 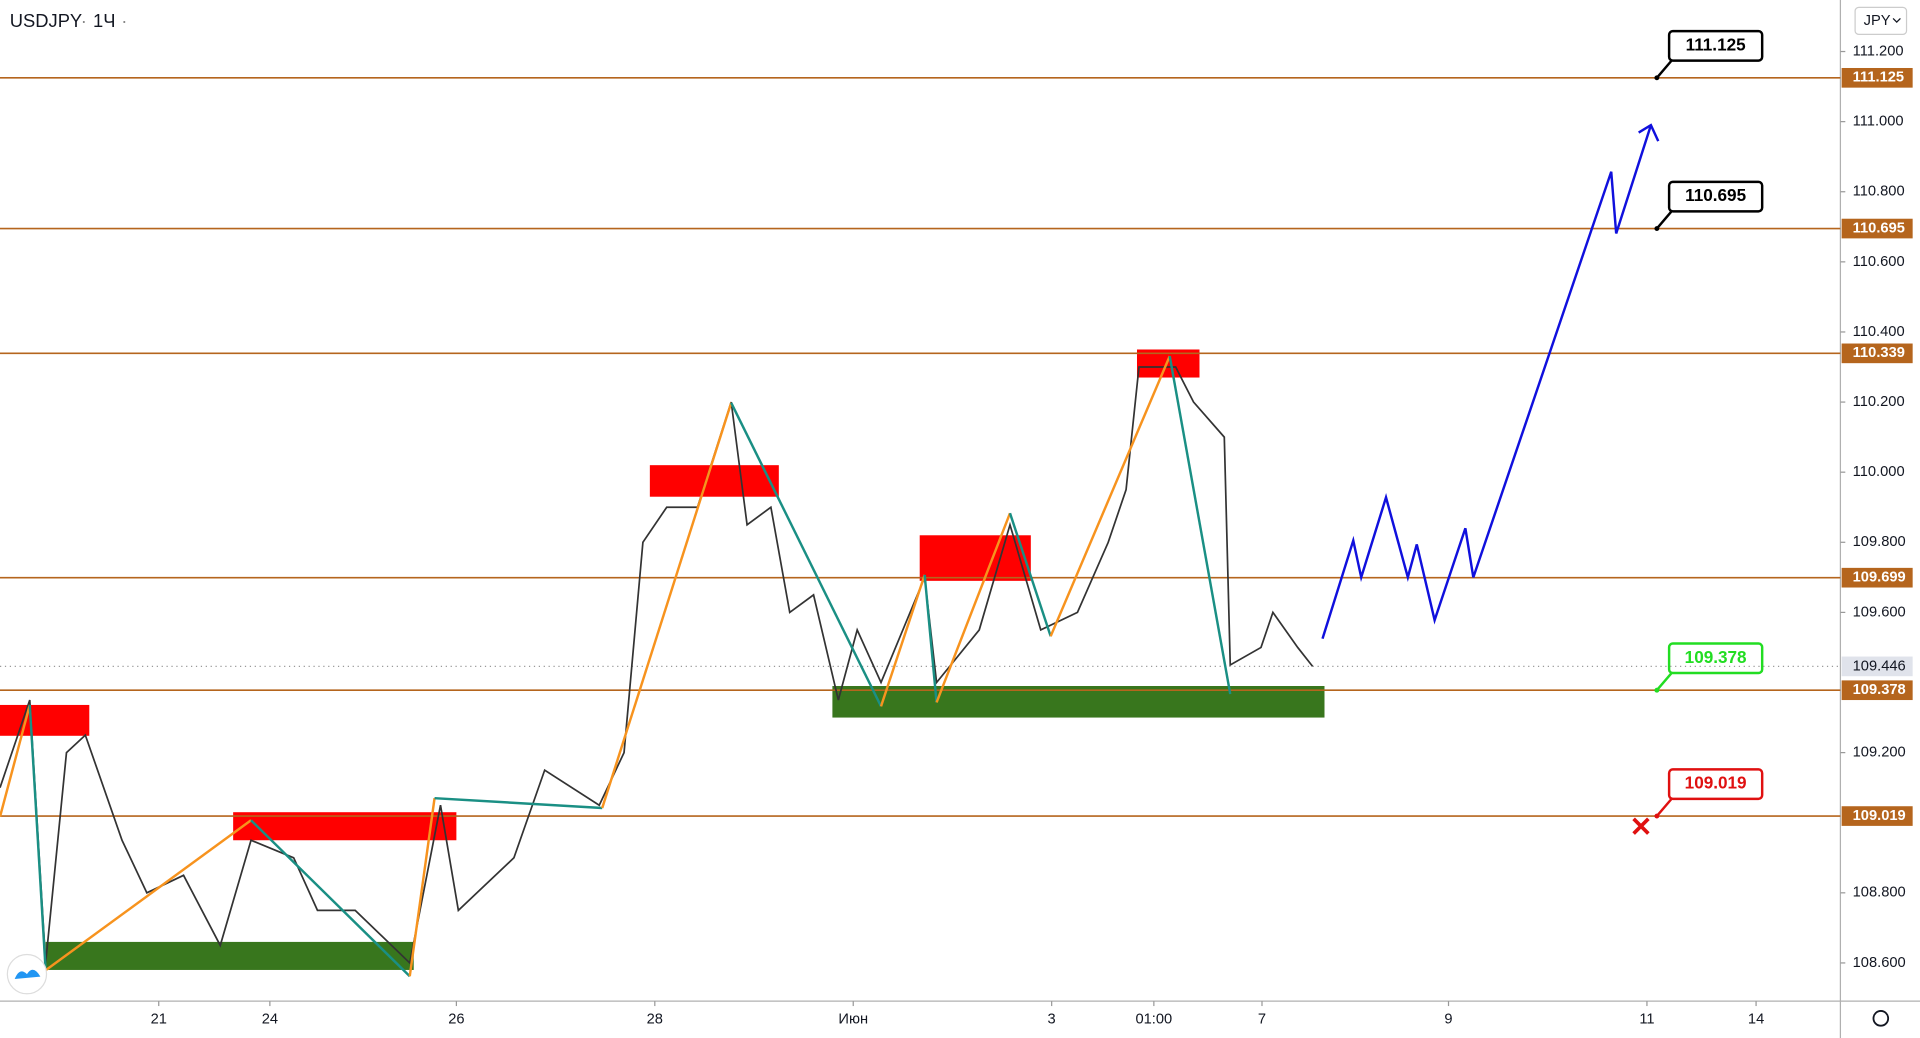 I want to click on last-price-tag, so click(x=1877, y=666).